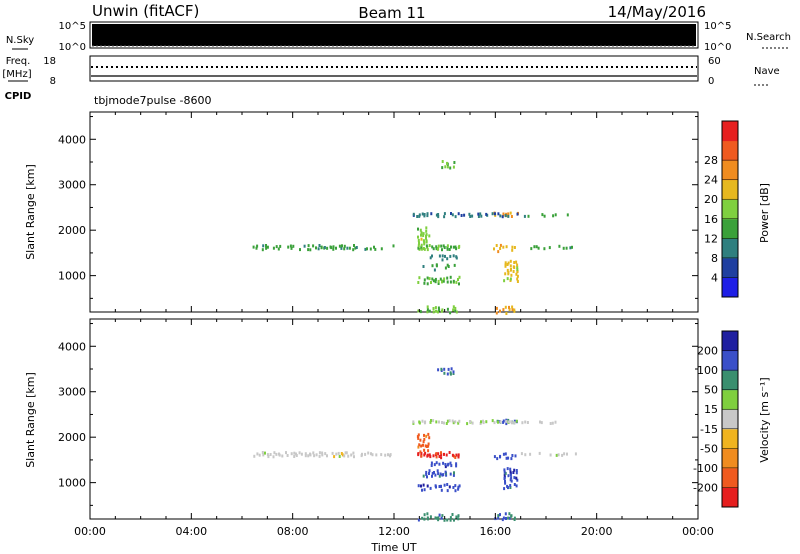 The image size is (800, 554). I want to click on colorbar-tick-label: -200, so click(705, 487).